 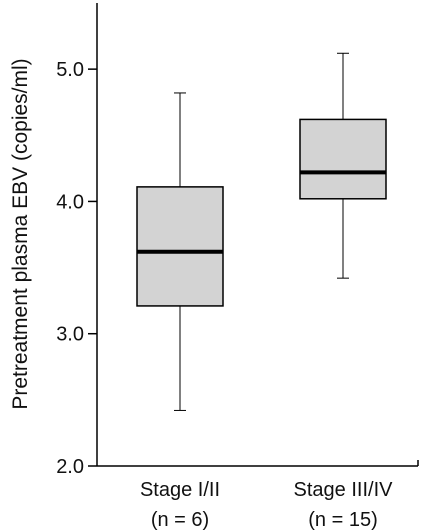 What do you see at coordinates (70, 70) in the screenshot?
I see `y-tick-label: 5.0` at bounding box center [70, 70].